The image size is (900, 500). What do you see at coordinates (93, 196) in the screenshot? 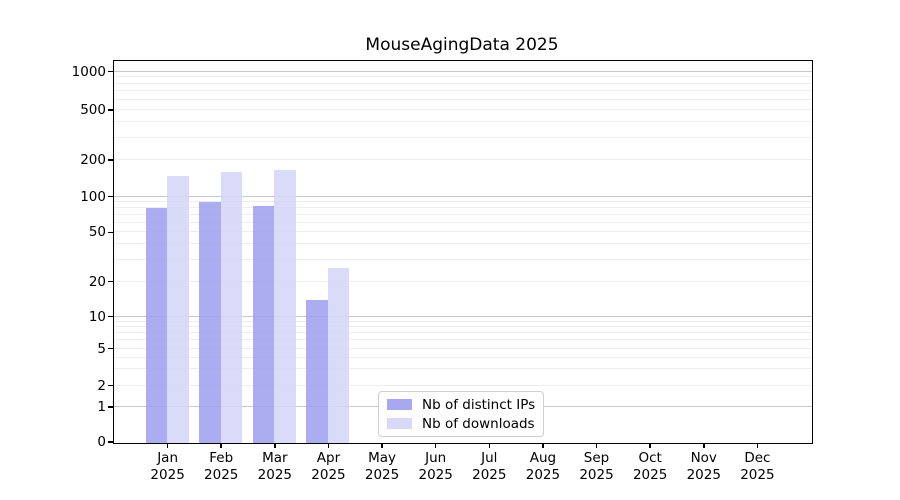
I see `y-tick-label: 100` at bounding box center [93, 196].